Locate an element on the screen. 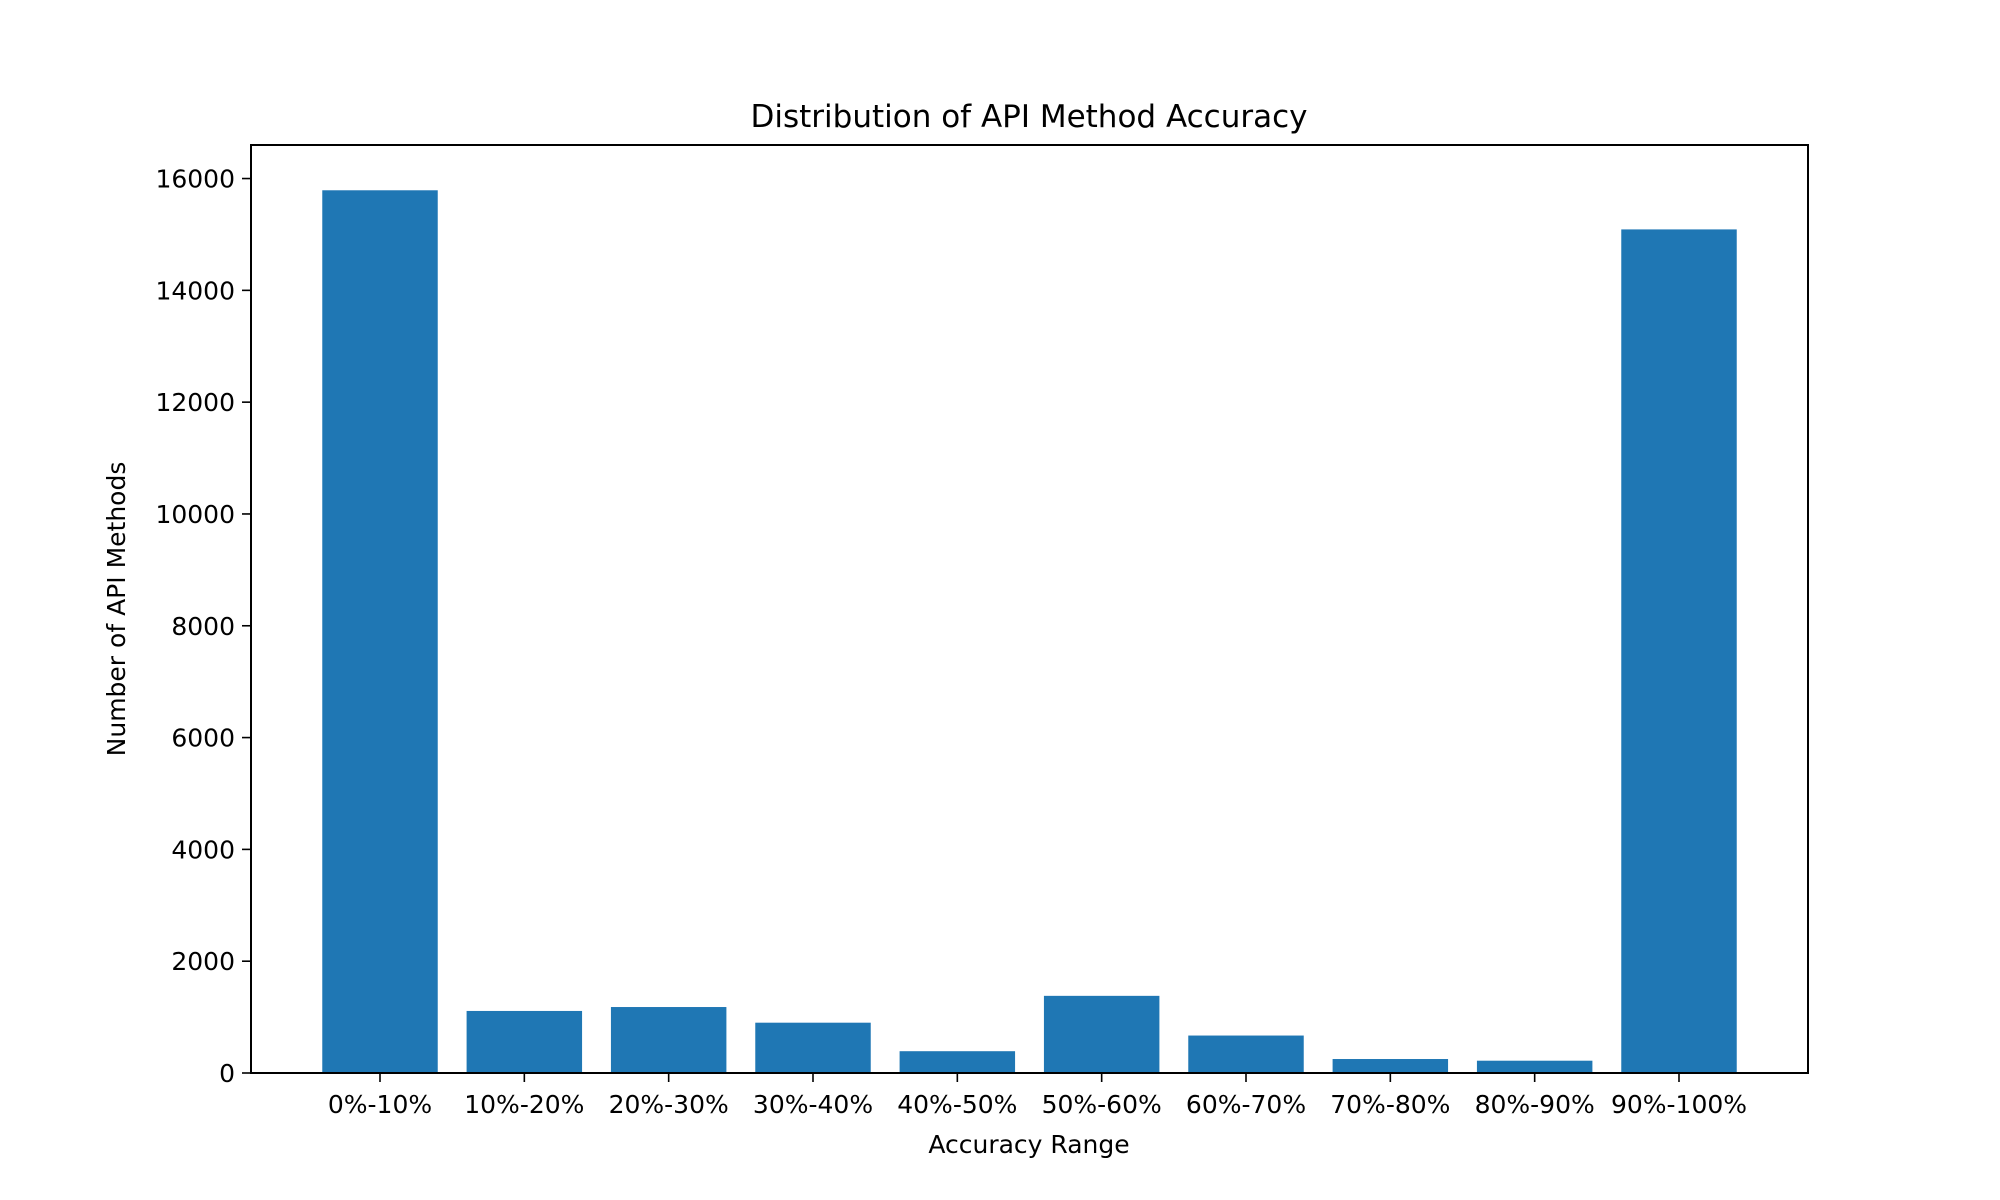  x-tick-label: 0%-10% is located at coordinates (380, 1104).